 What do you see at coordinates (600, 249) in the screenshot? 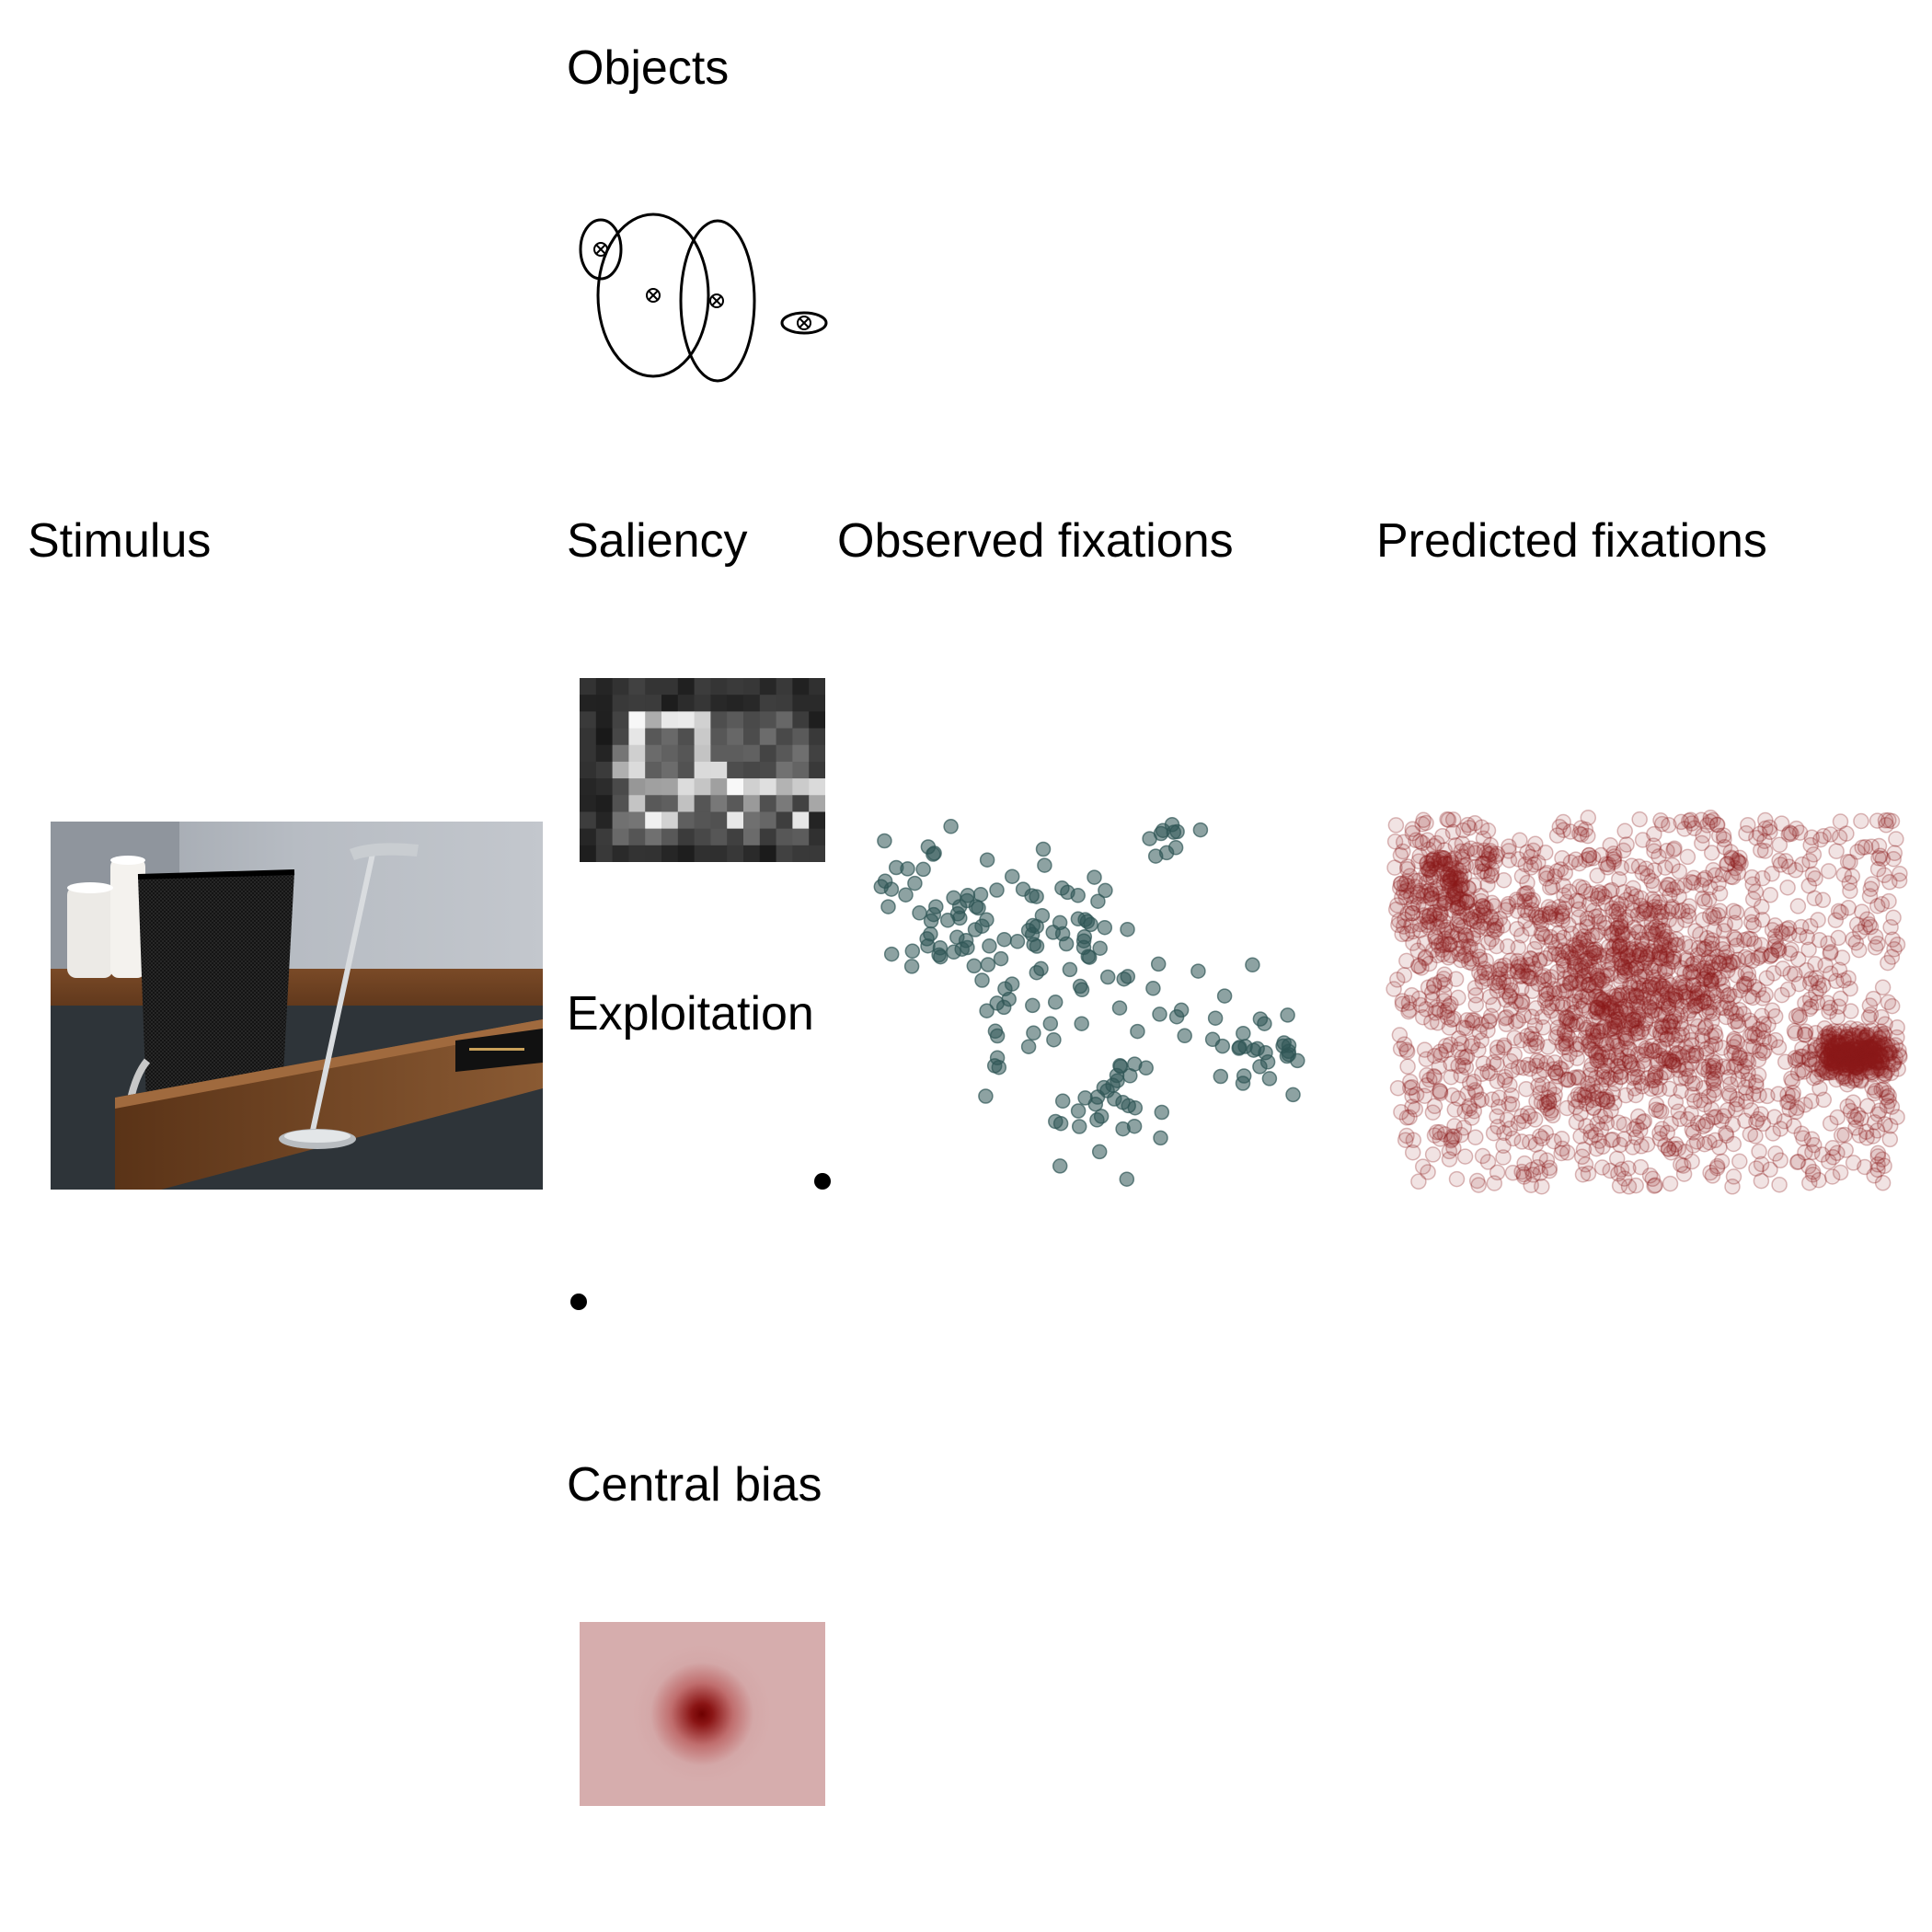
I see `crossed-circle-icon` at bounding box center [600, 249].